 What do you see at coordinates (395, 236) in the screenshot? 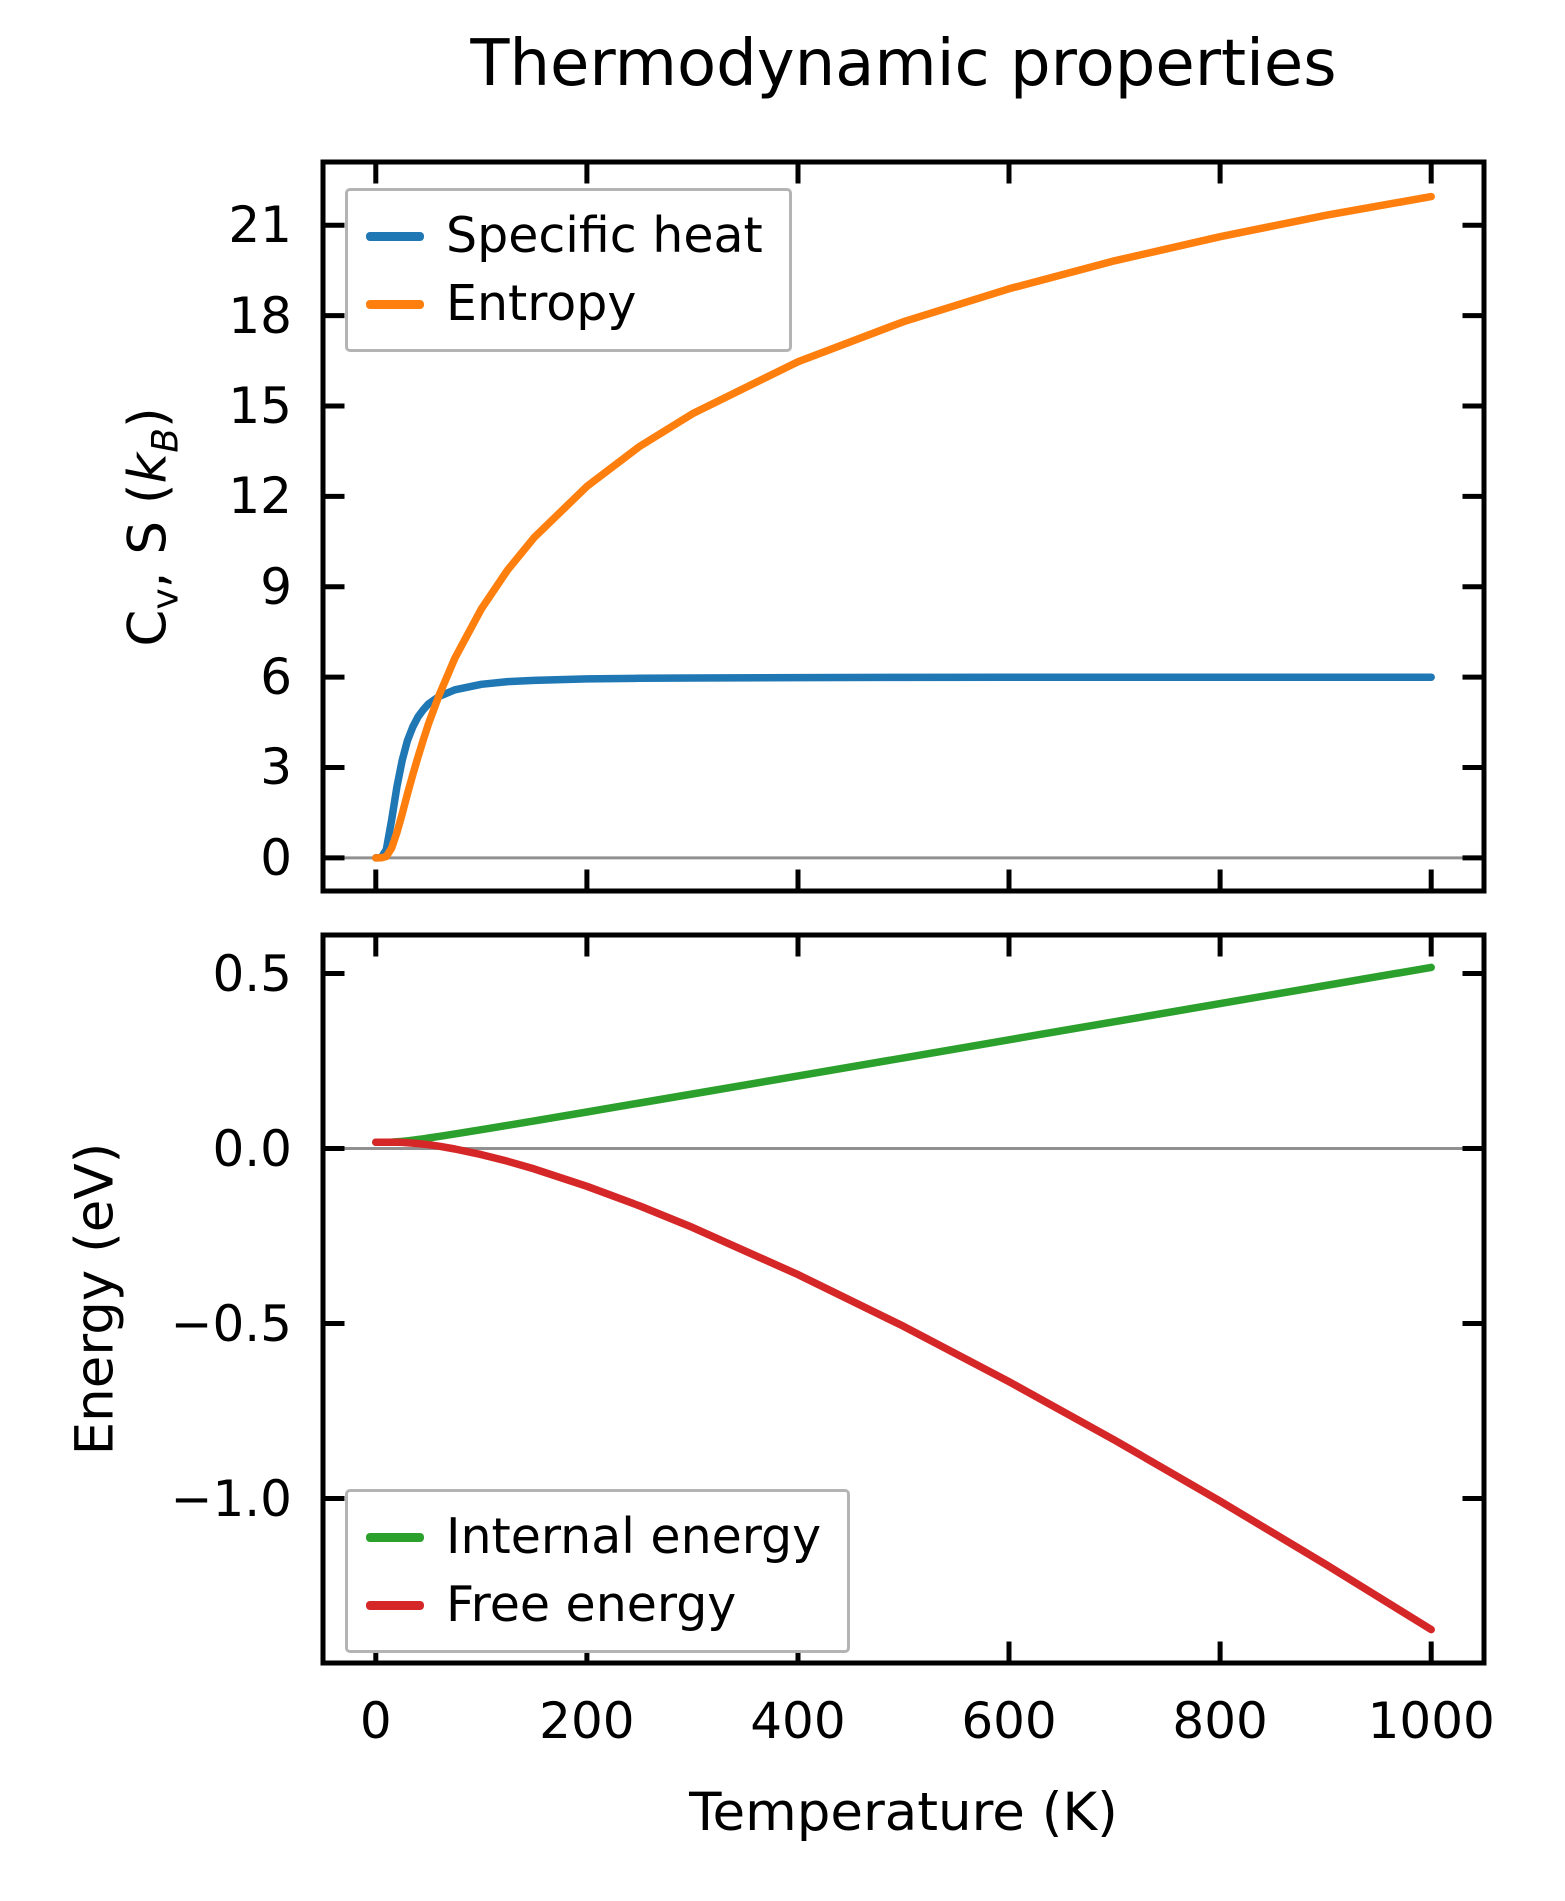
I see `specific-heat-line-swatch` at bounding box center [395, 236].